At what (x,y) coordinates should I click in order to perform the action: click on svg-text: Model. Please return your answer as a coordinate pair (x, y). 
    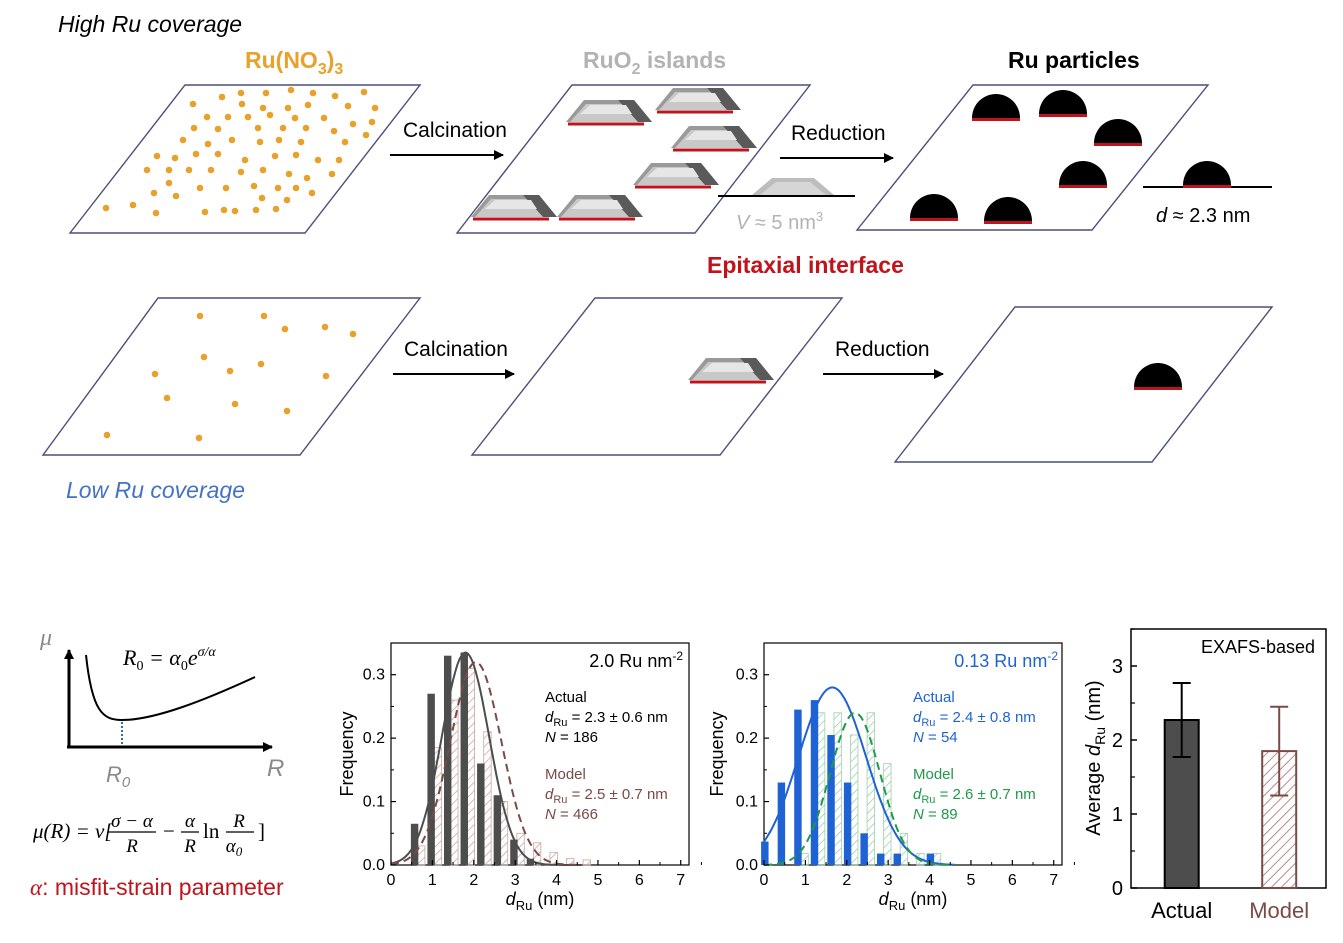
    Looking at the image, I should click on (565, 774).